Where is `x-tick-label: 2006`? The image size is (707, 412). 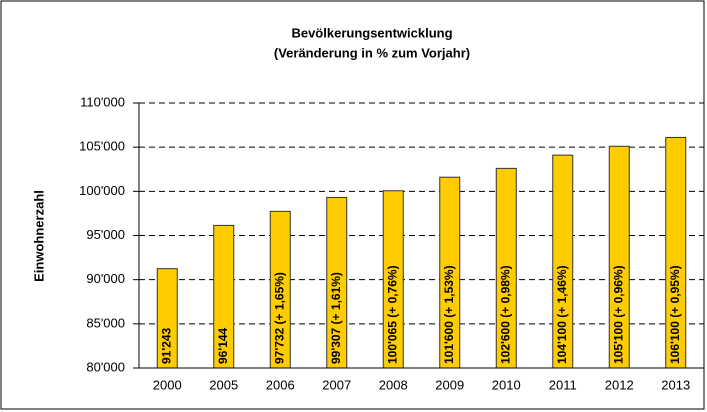
x-tick-label: 2006 is located at coordinates (280, 384).